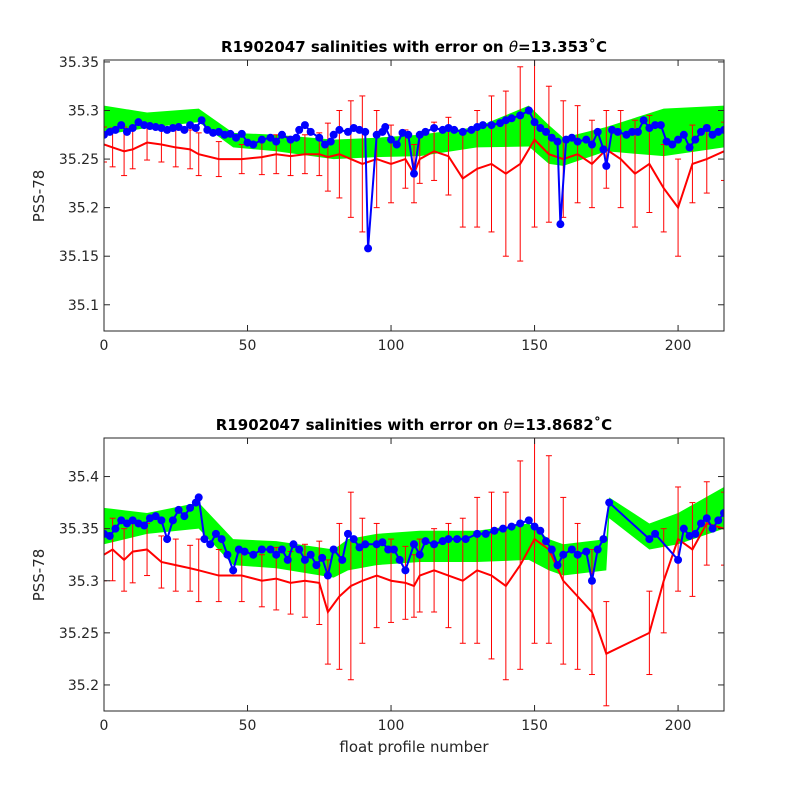 The image size is (800, 800). I want to click on x-axis-label: float profile number, so click(414, 747).